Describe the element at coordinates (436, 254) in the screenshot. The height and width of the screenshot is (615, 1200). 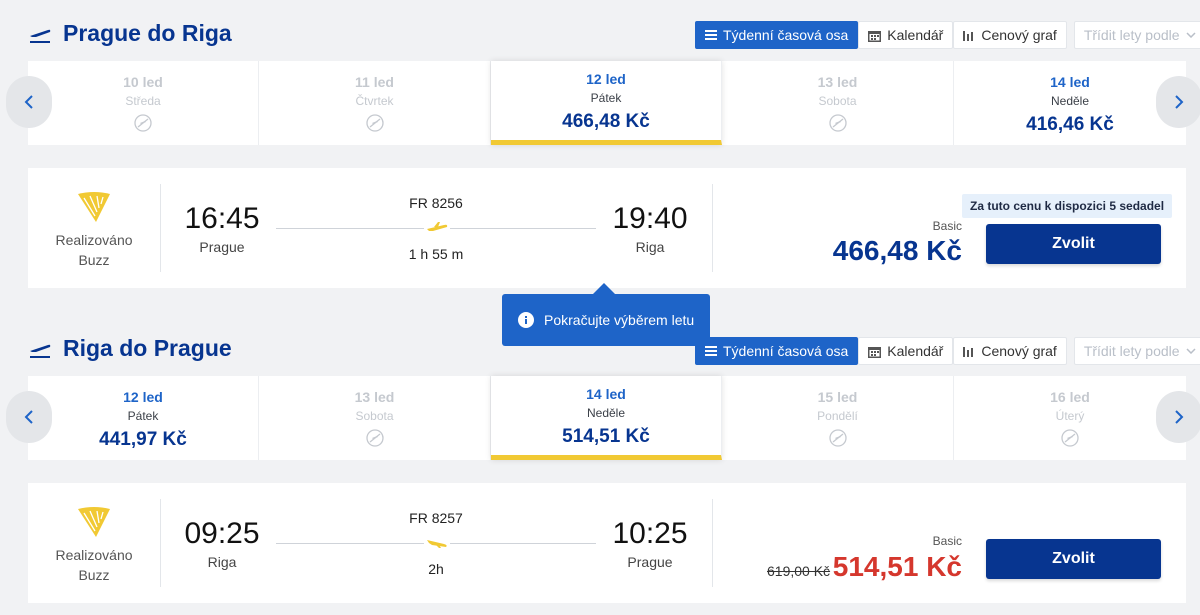
I see `flight-duration: 1 h 55 m` at that location.